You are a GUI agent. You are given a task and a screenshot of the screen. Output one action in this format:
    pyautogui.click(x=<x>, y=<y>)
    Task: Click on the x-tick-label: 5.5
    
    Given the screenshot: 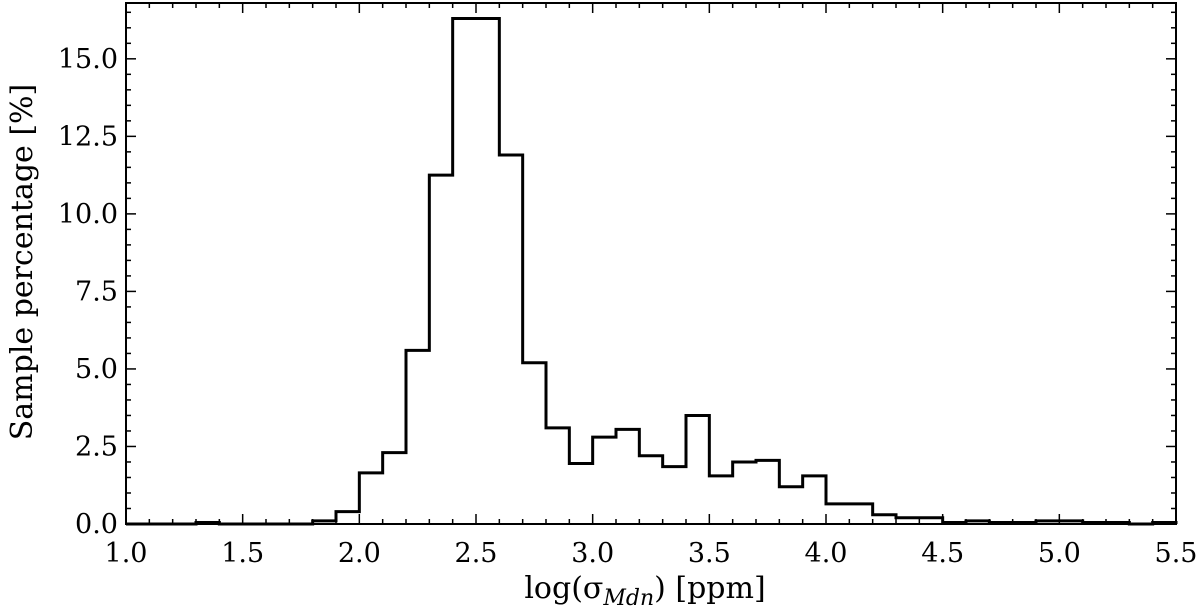 What is the action you would take?
    pyautogui.click(x=1176, y=553)
    